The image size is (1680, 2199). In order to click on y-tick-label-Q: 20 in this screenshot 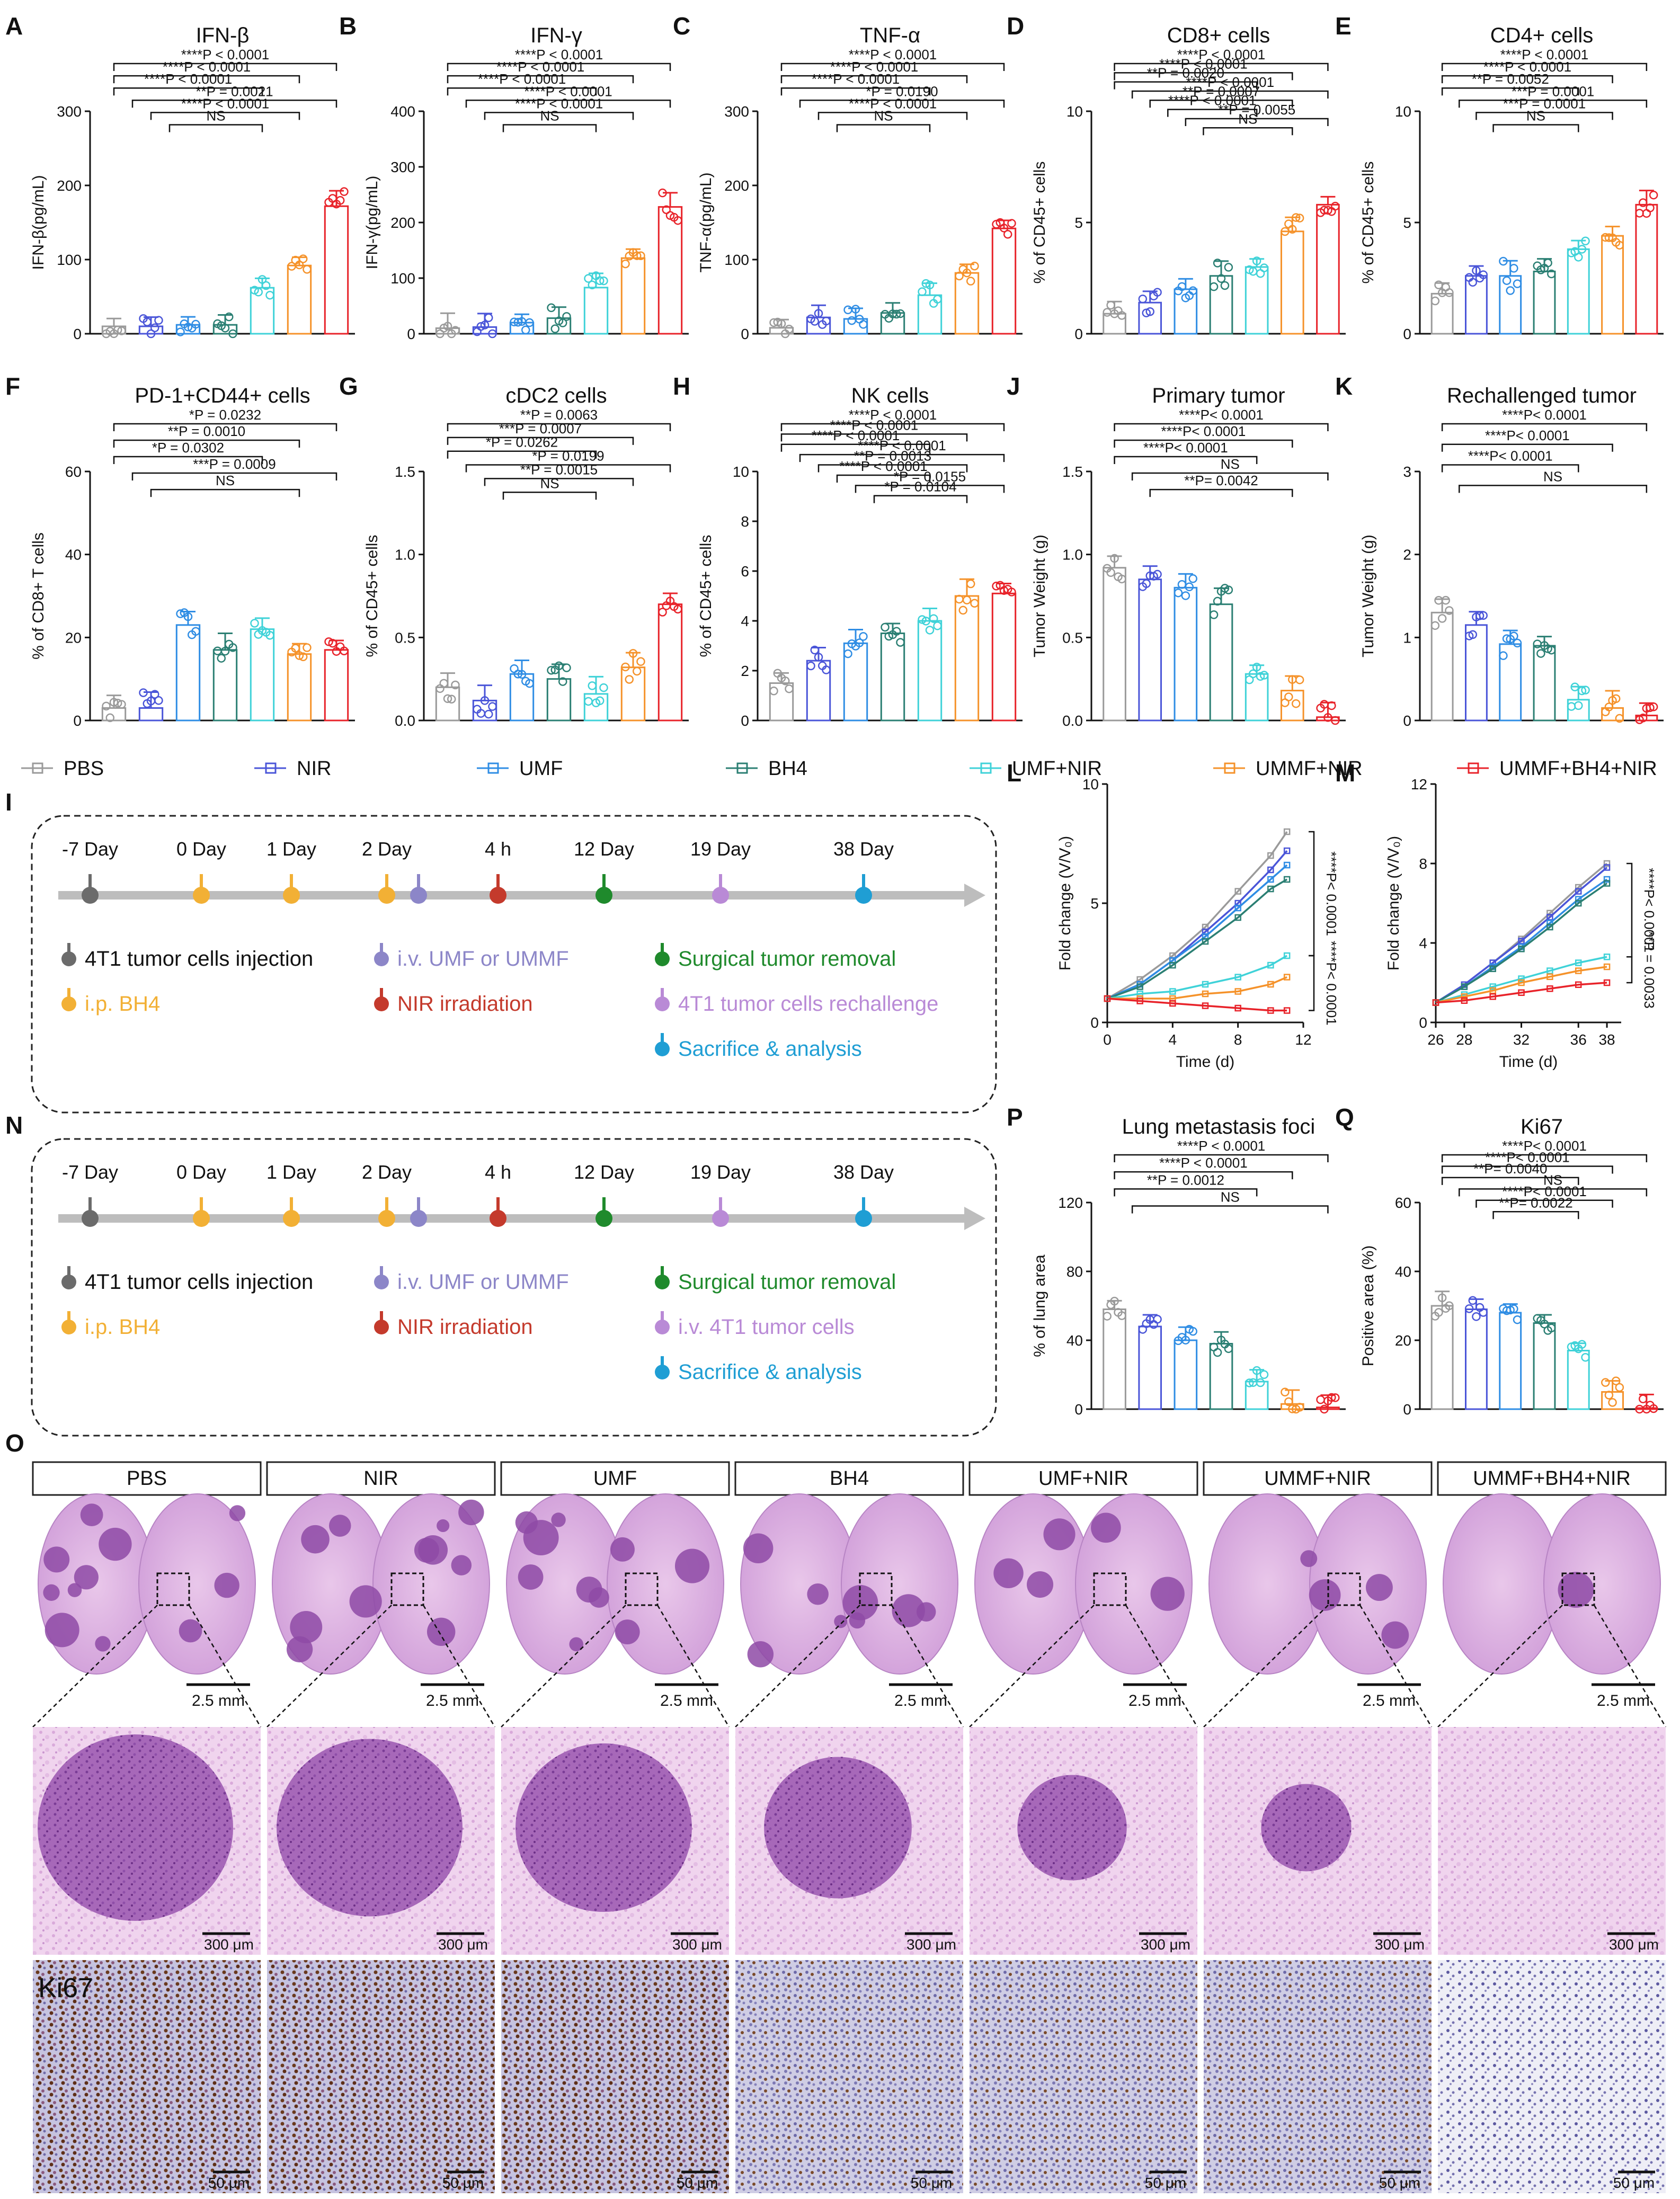, I will do `click(1403, 1340)`.